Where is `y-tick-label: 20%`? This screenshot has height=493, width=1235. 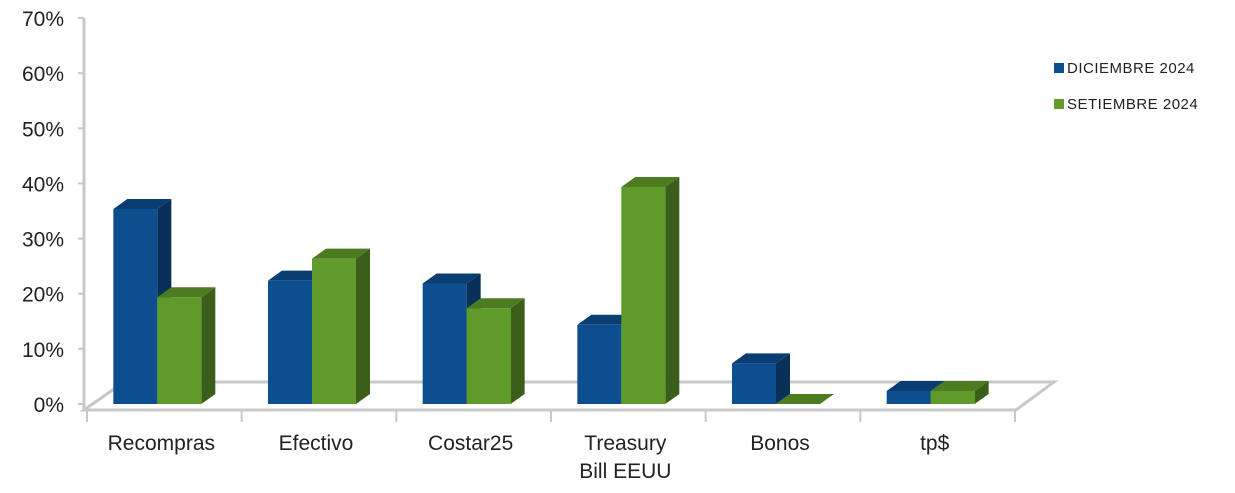
y-tick-label: 20% is located at coordinates (43, 295).